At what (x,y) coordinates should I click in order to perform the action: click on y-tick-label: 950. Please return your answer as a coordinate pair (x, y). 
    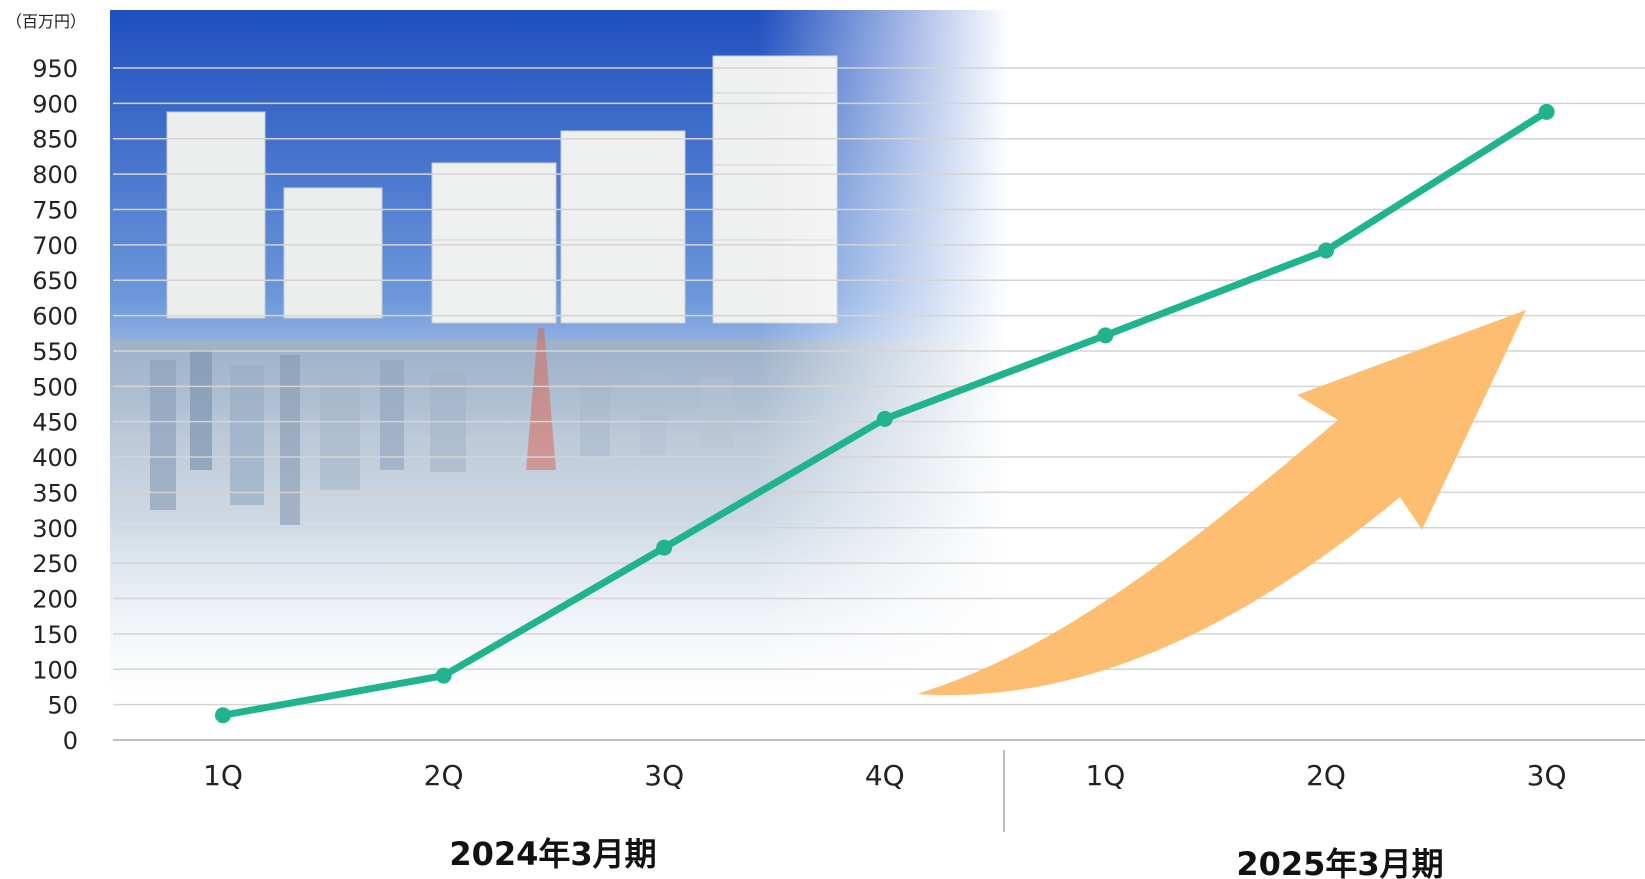
    Looking at the image, I should click on (55, 69).